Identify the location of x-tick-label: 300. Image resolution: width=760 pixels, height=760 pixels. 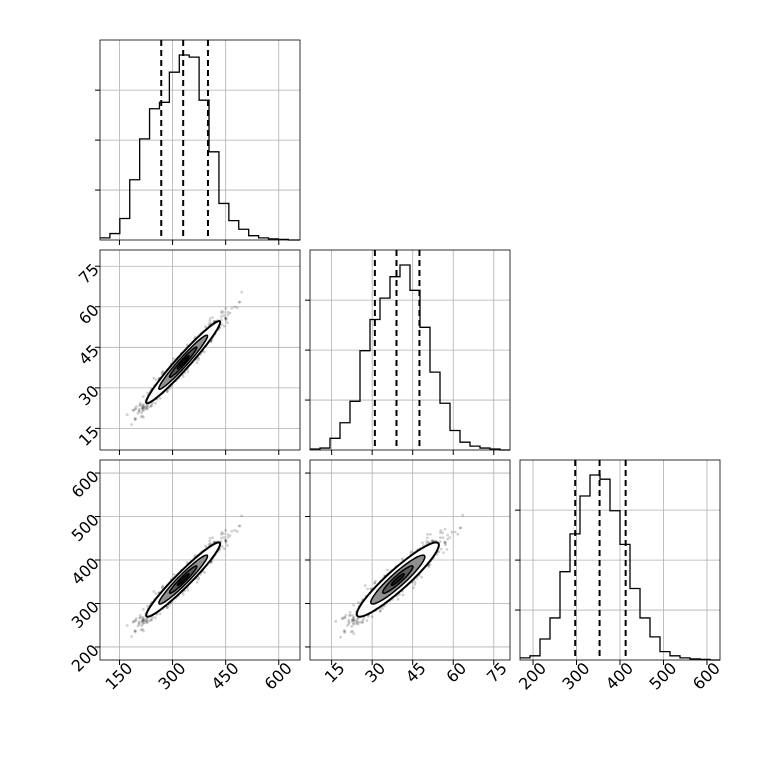
(575, 676).